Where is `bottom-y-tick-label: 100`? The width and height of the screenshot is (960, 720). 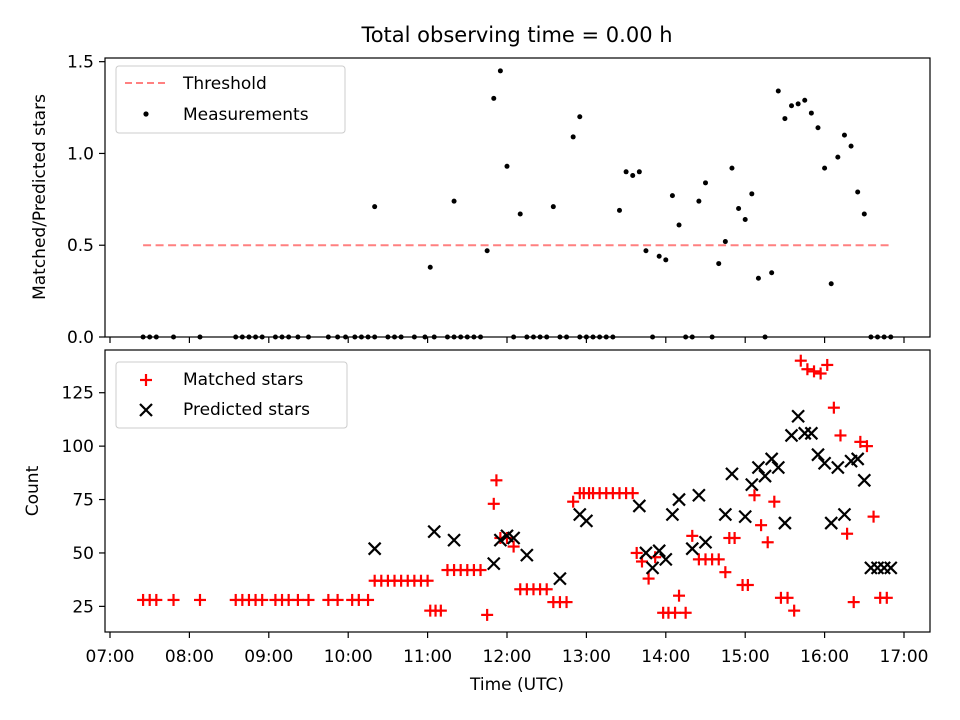
bottom-y-tick-label: 100 is located at coordinates (78, 447).